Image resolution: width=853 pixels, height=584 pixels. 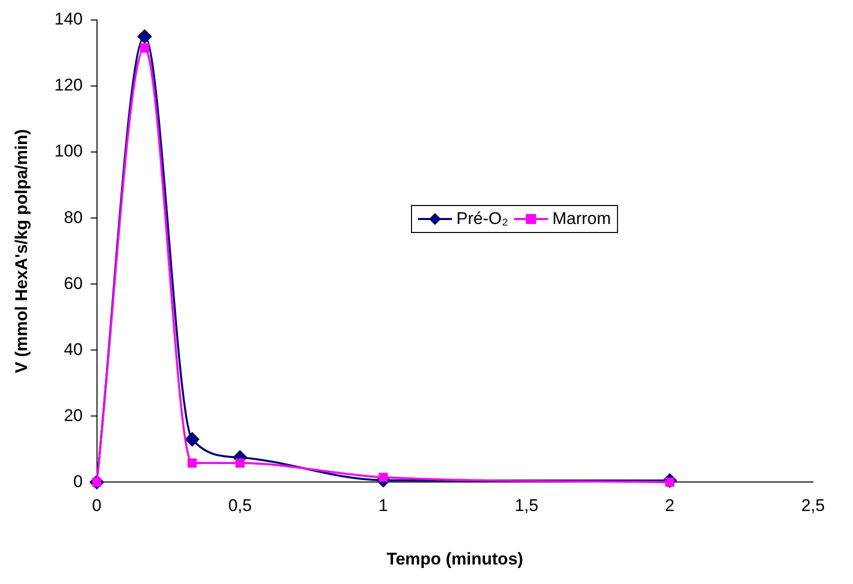 What do you see at coordinates (482, 218) in the screenshot?
I see `legend-label: Pré-O₂` at bounding box center [482, 218].